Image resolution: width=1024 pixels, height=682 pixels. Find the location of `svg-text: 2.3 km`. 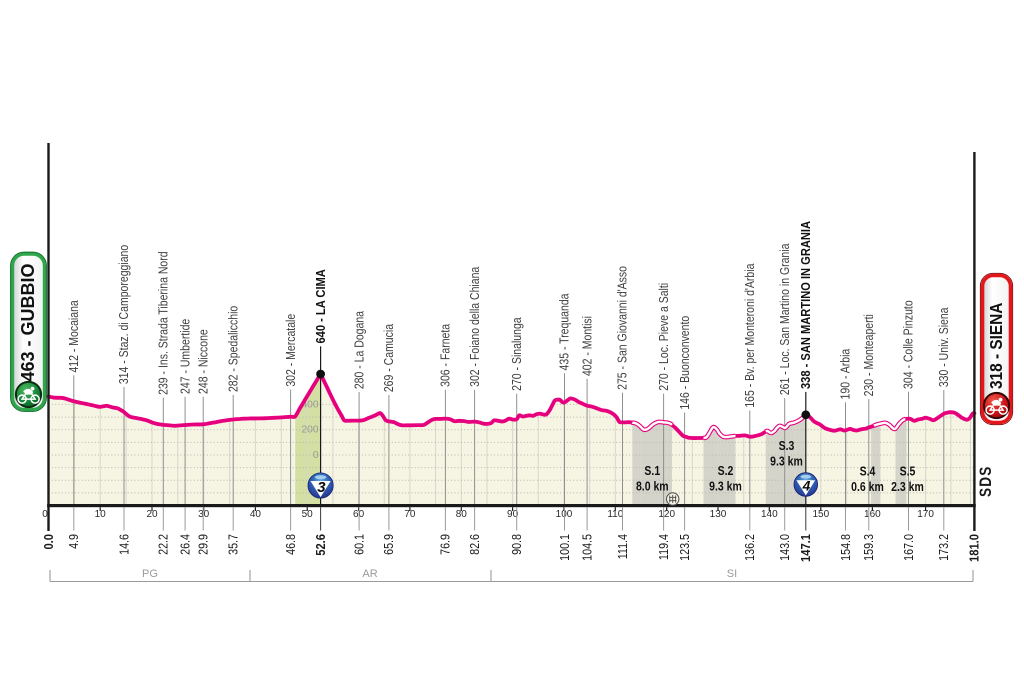

svg-text: 2.3 km is located at coordinates (907, 487).